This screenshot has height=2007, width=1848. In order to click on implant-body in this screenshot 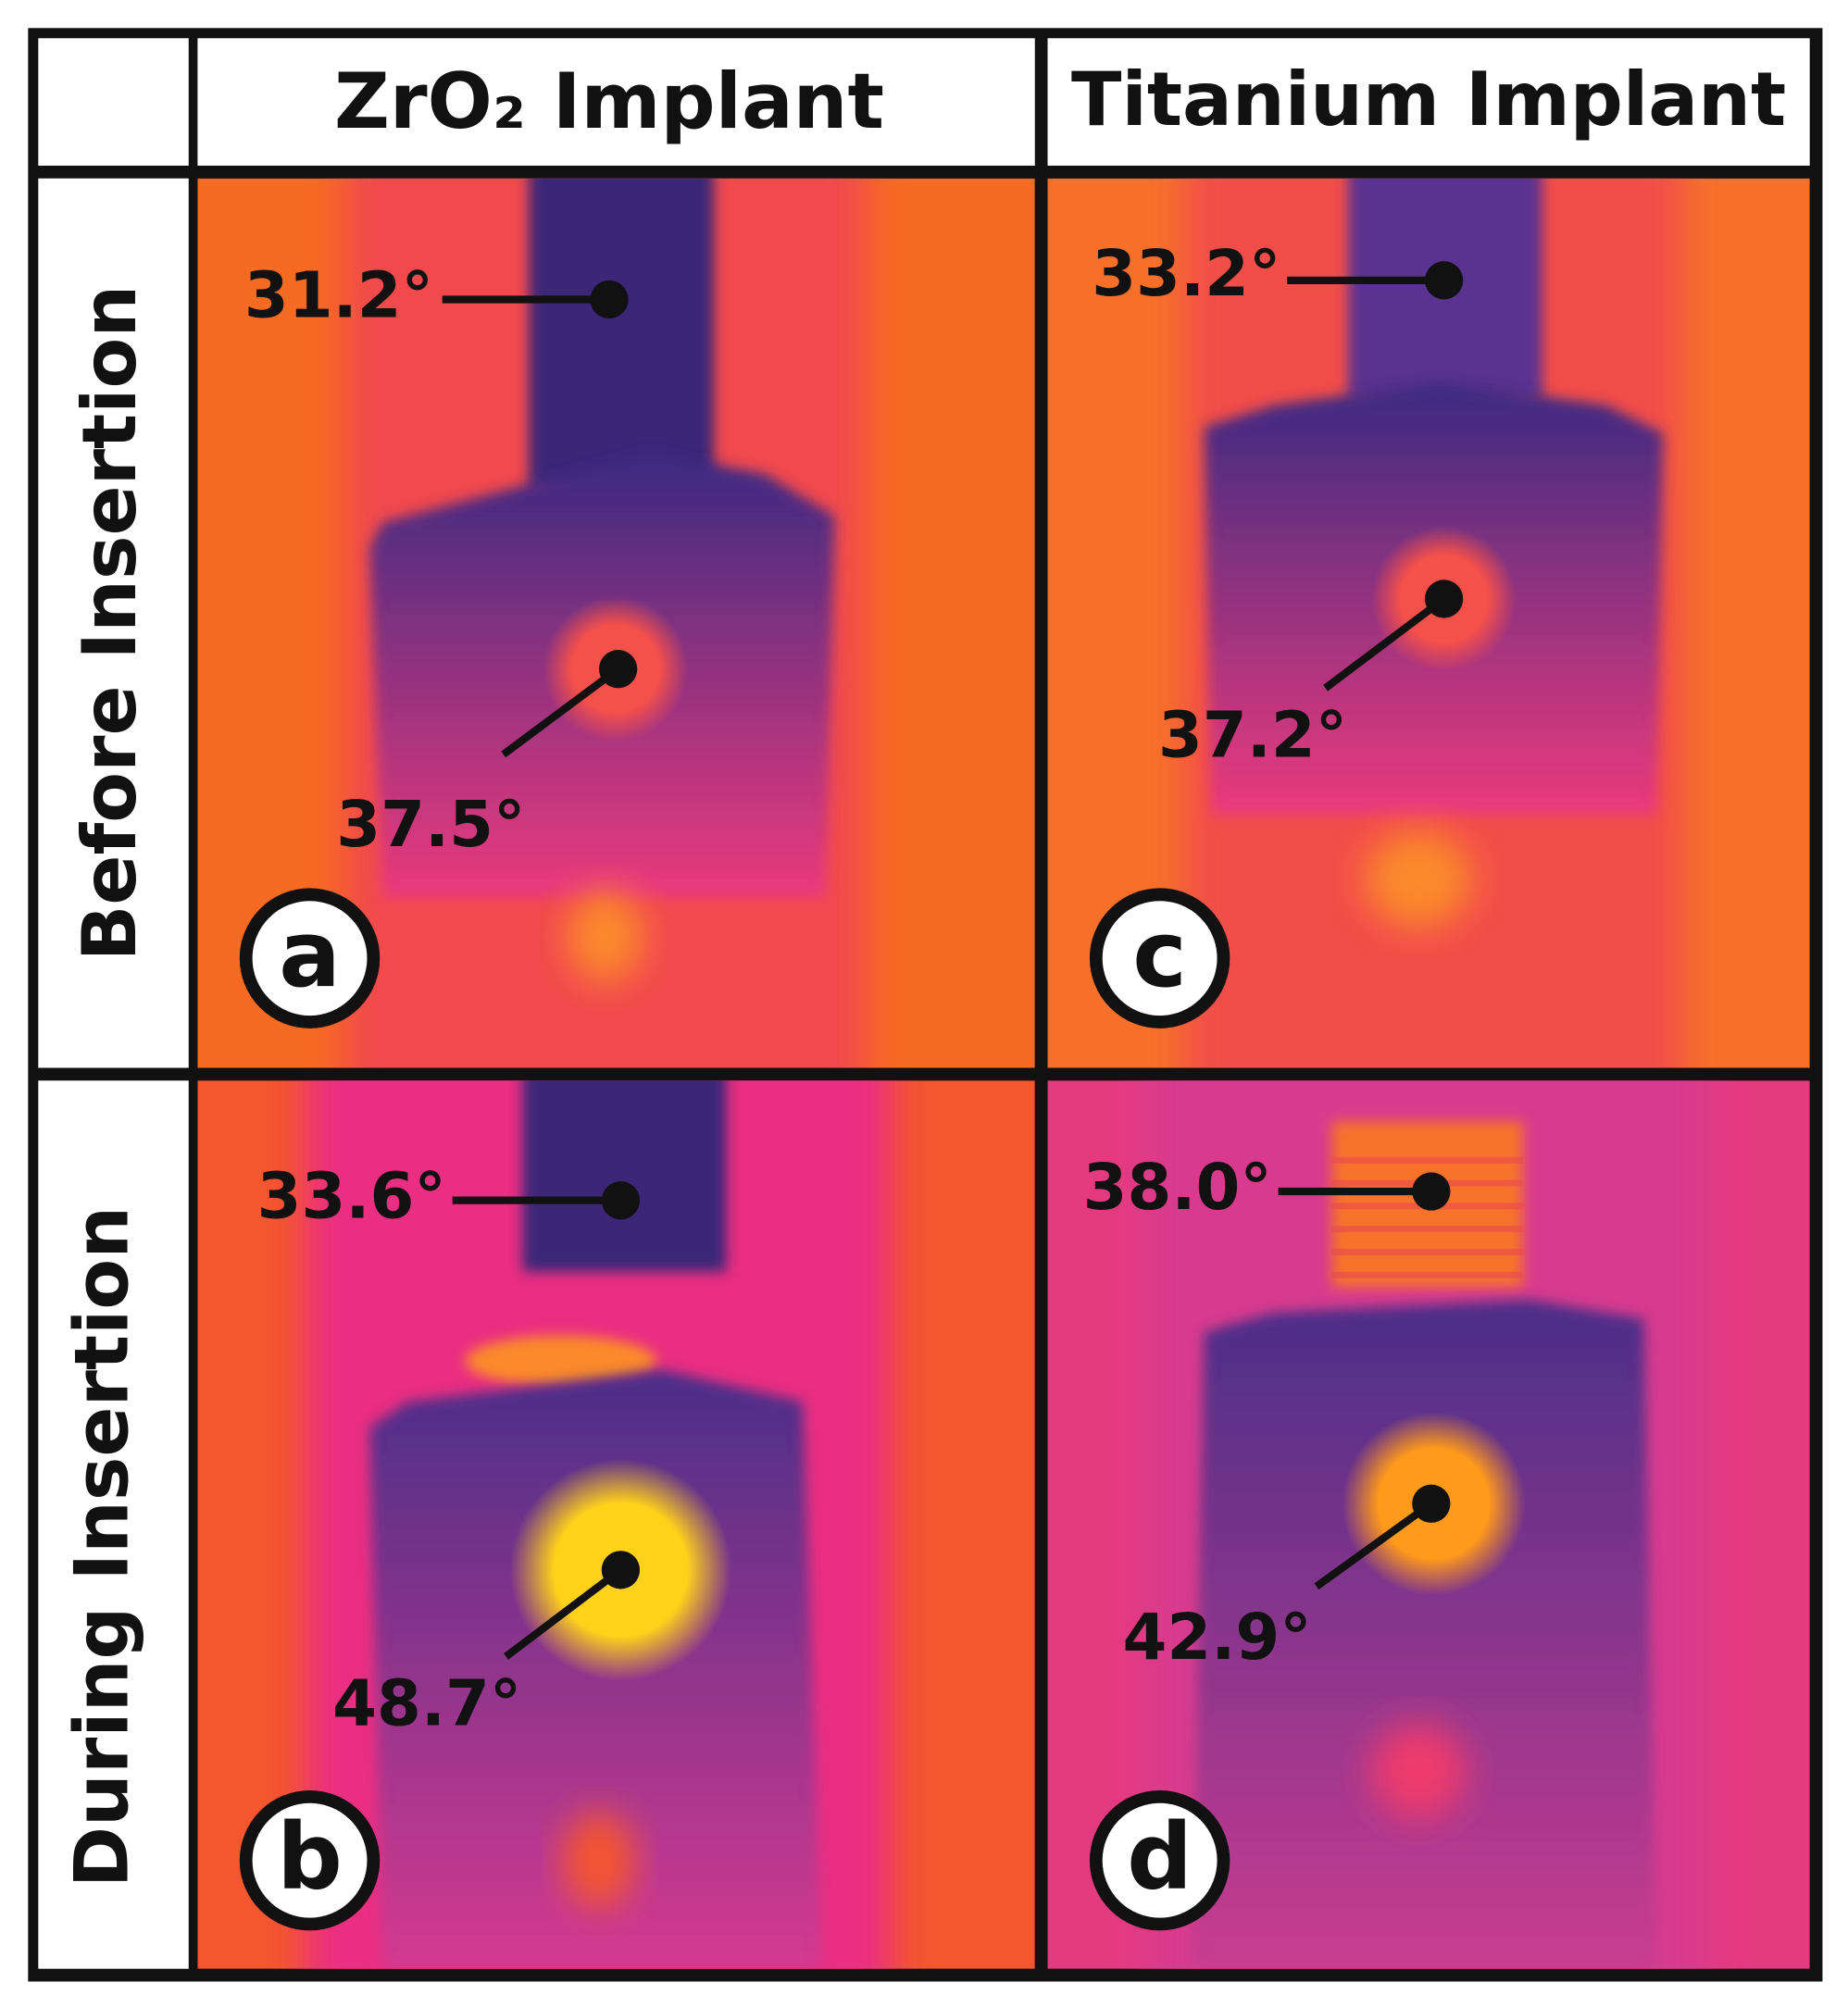, I will do `click(1424, 1634)`.